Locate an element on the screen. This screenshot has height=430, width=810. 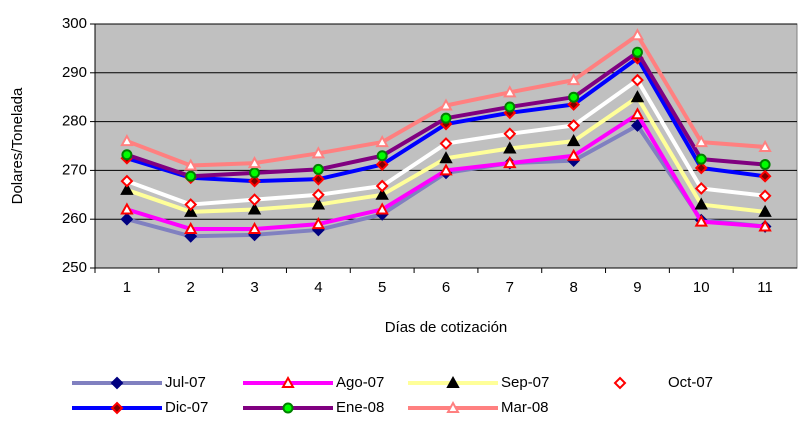
legend-label: Jul-07 is located at coordinates (185, 382).